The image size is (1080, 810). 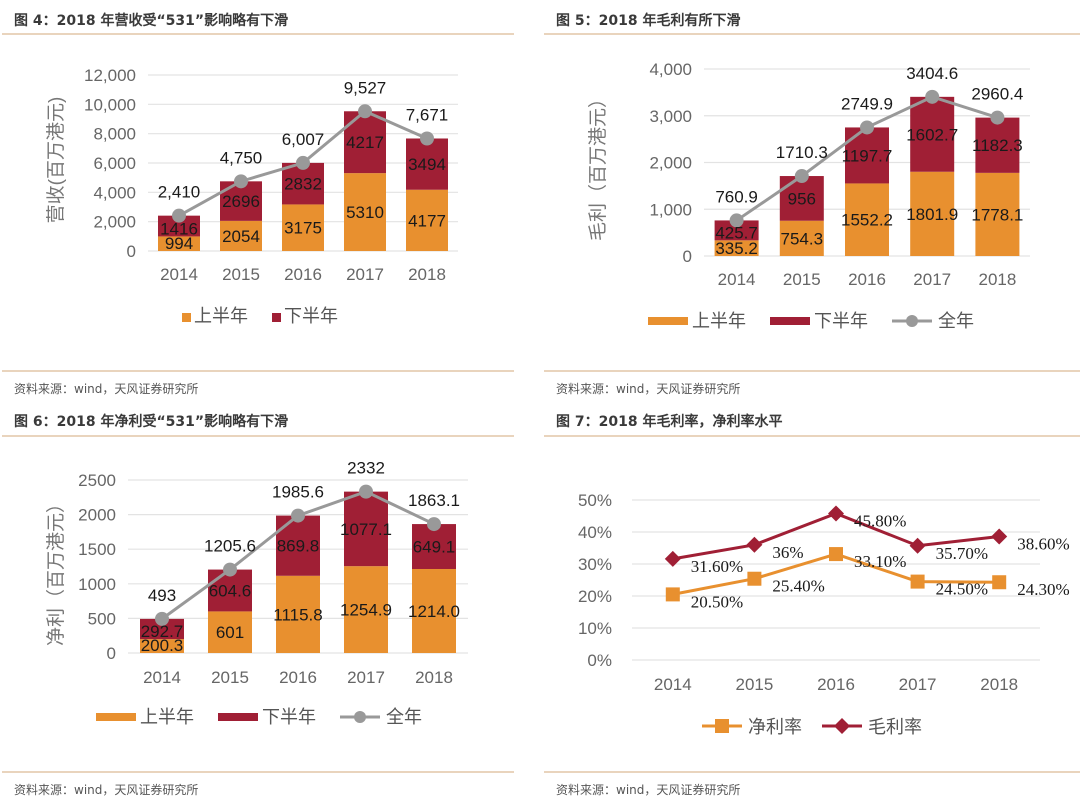 What do you see at coordinates (365, 87) in the screenshot?
I see `data-label-full-year: 9,527` at bounding box center [365, 87].